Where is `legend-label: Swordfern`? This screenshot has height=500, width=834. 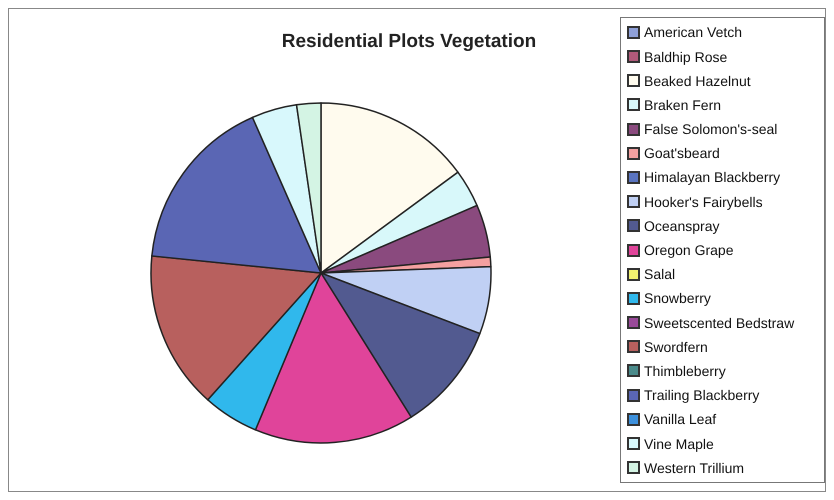 legend-label: Swordfern is located at coordinates (676, 346).